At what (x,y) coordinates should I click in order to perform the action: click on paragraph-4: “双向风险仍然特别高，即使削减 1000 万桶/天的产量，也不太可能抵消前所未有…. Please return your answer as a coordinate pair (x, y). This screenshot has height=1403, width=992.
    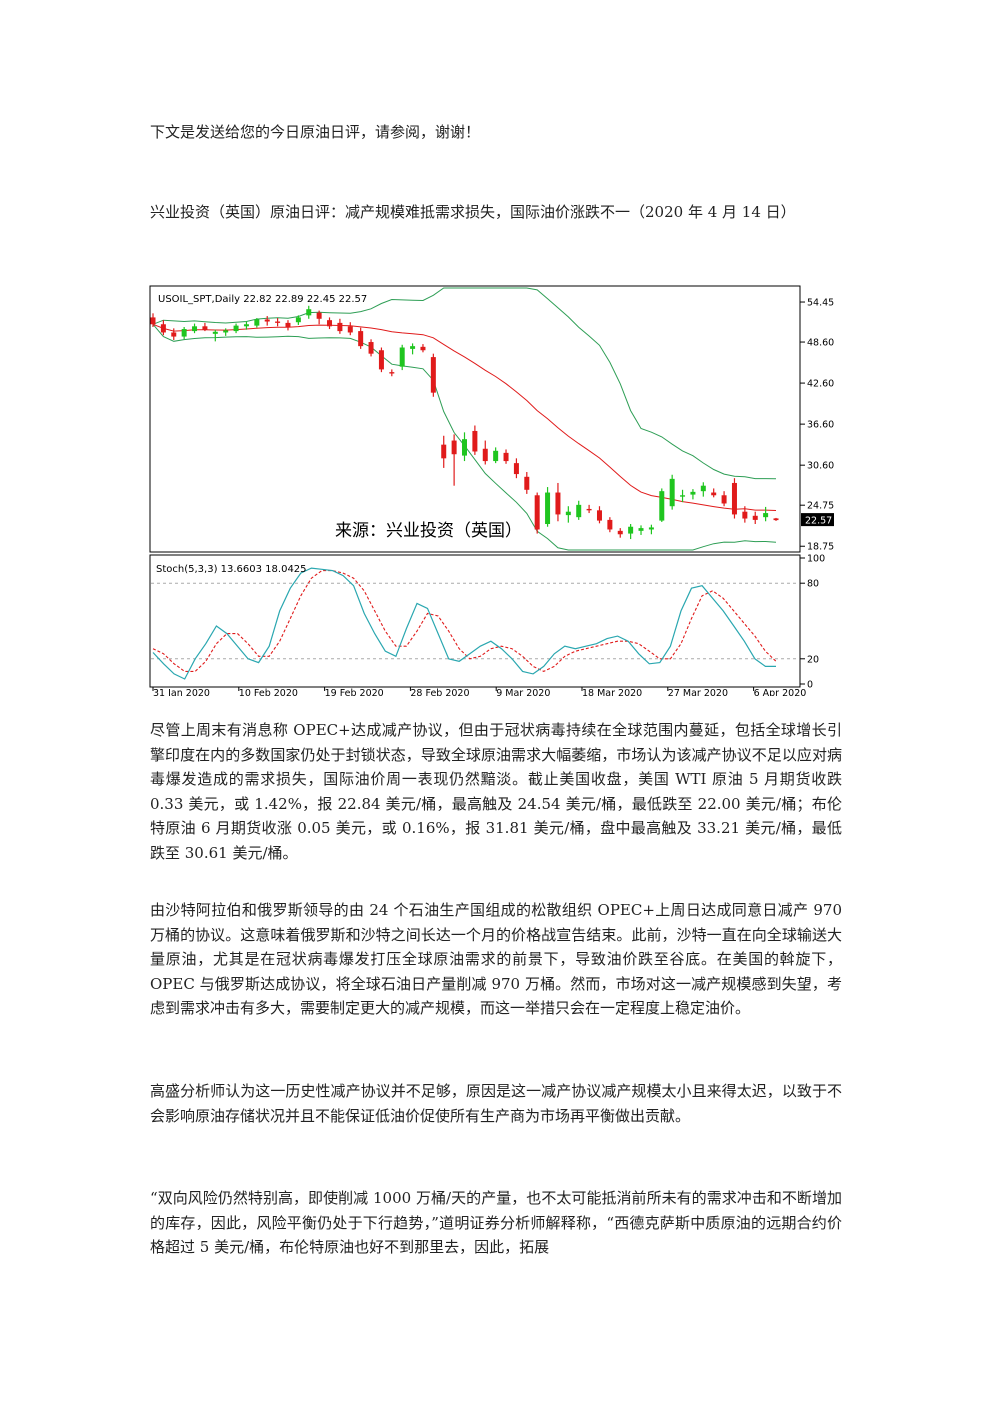
    Looking at the image, I should click on (496, 1222).